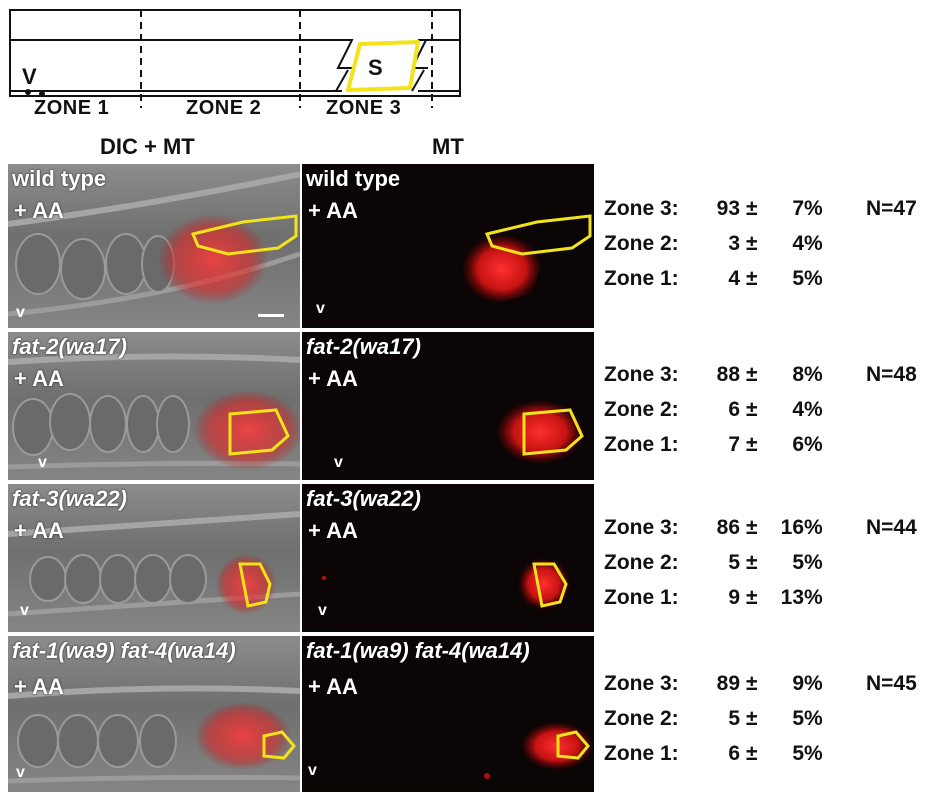 This screenshot has height=800, width=940. What do you see at coordinates (375, 67) in the screenshot?
I see `spermatheca-label: S` at bounding box center [375, 67].